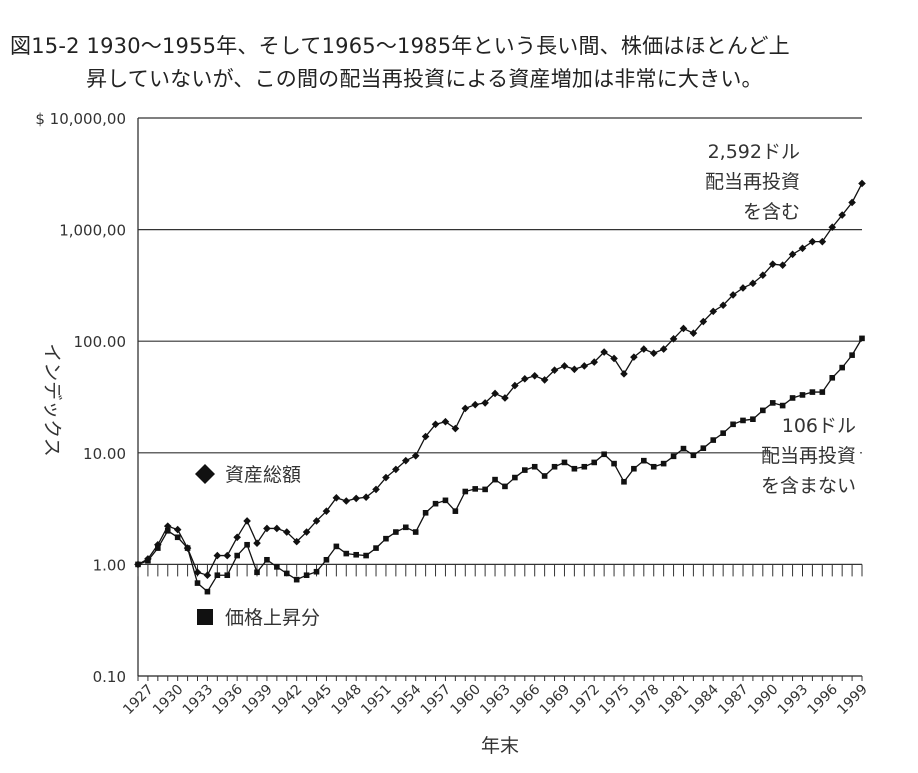 Image resolution: width=918 pixels, height=773 pixels. I want to click on y-tick-label: $ 10,000,00, so click(80, 119).